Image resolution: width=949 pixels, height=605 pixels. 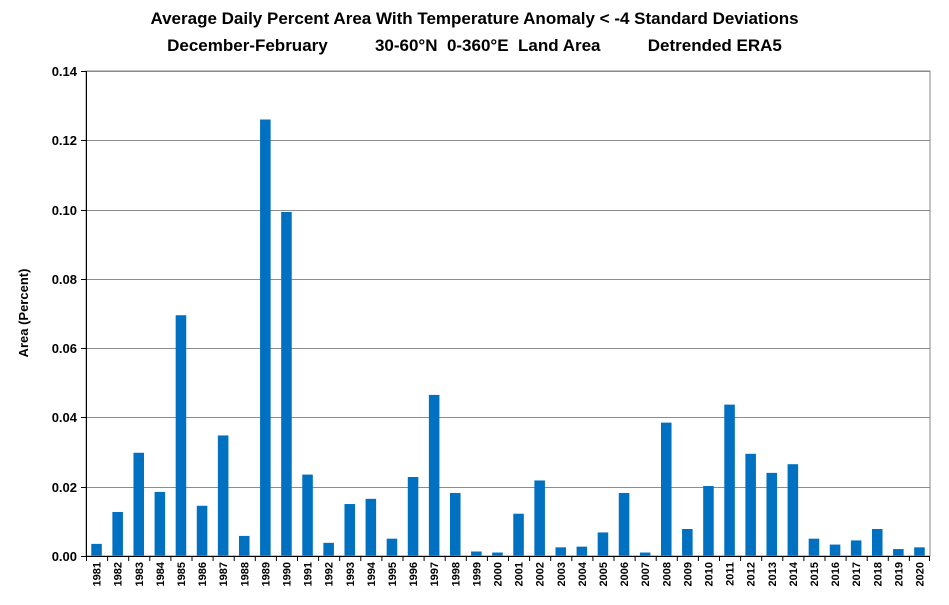 What do you see at coordinates (666, 489) in the screenshot?
I see `bar-2008` at bounding box center [666, 489].